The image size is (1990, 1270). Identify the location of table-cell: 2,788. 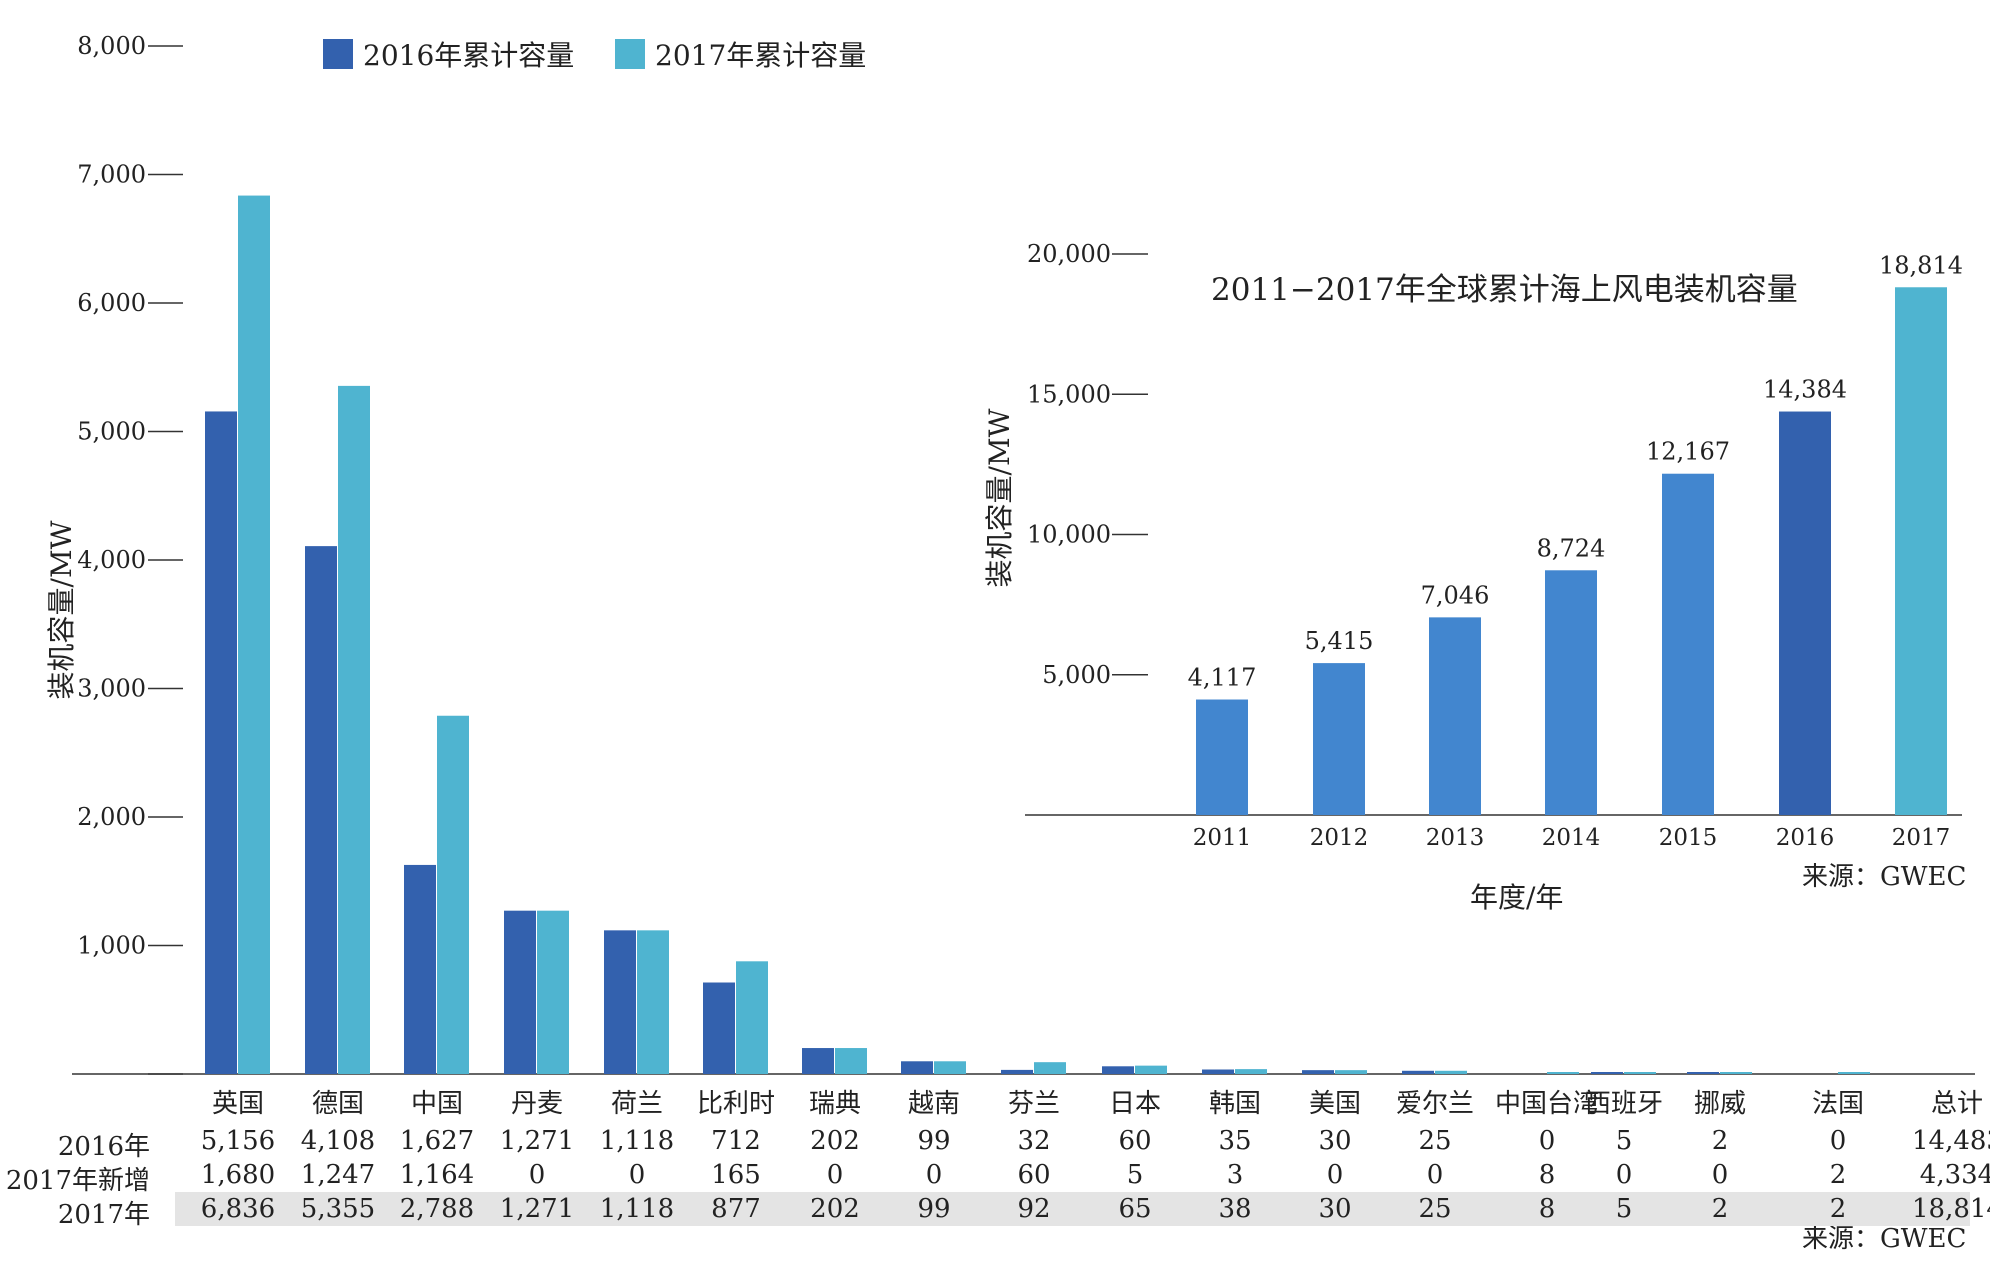
(437, 1209).